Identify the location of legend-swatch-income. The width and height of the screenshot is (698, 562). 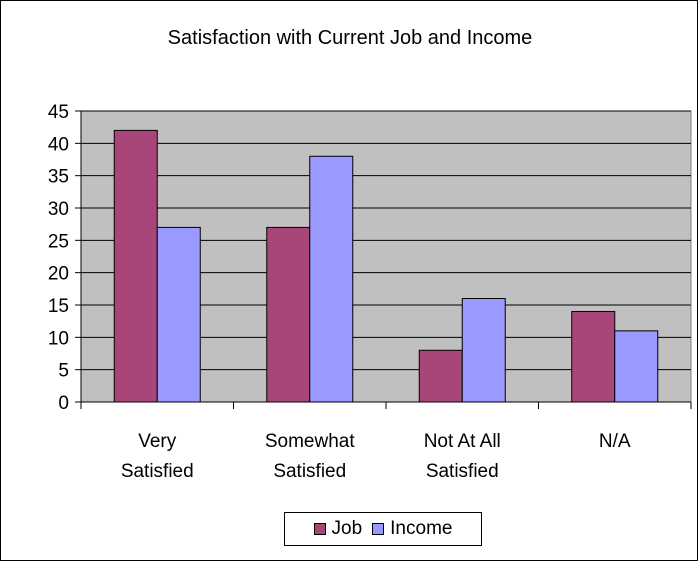
(378, 529).